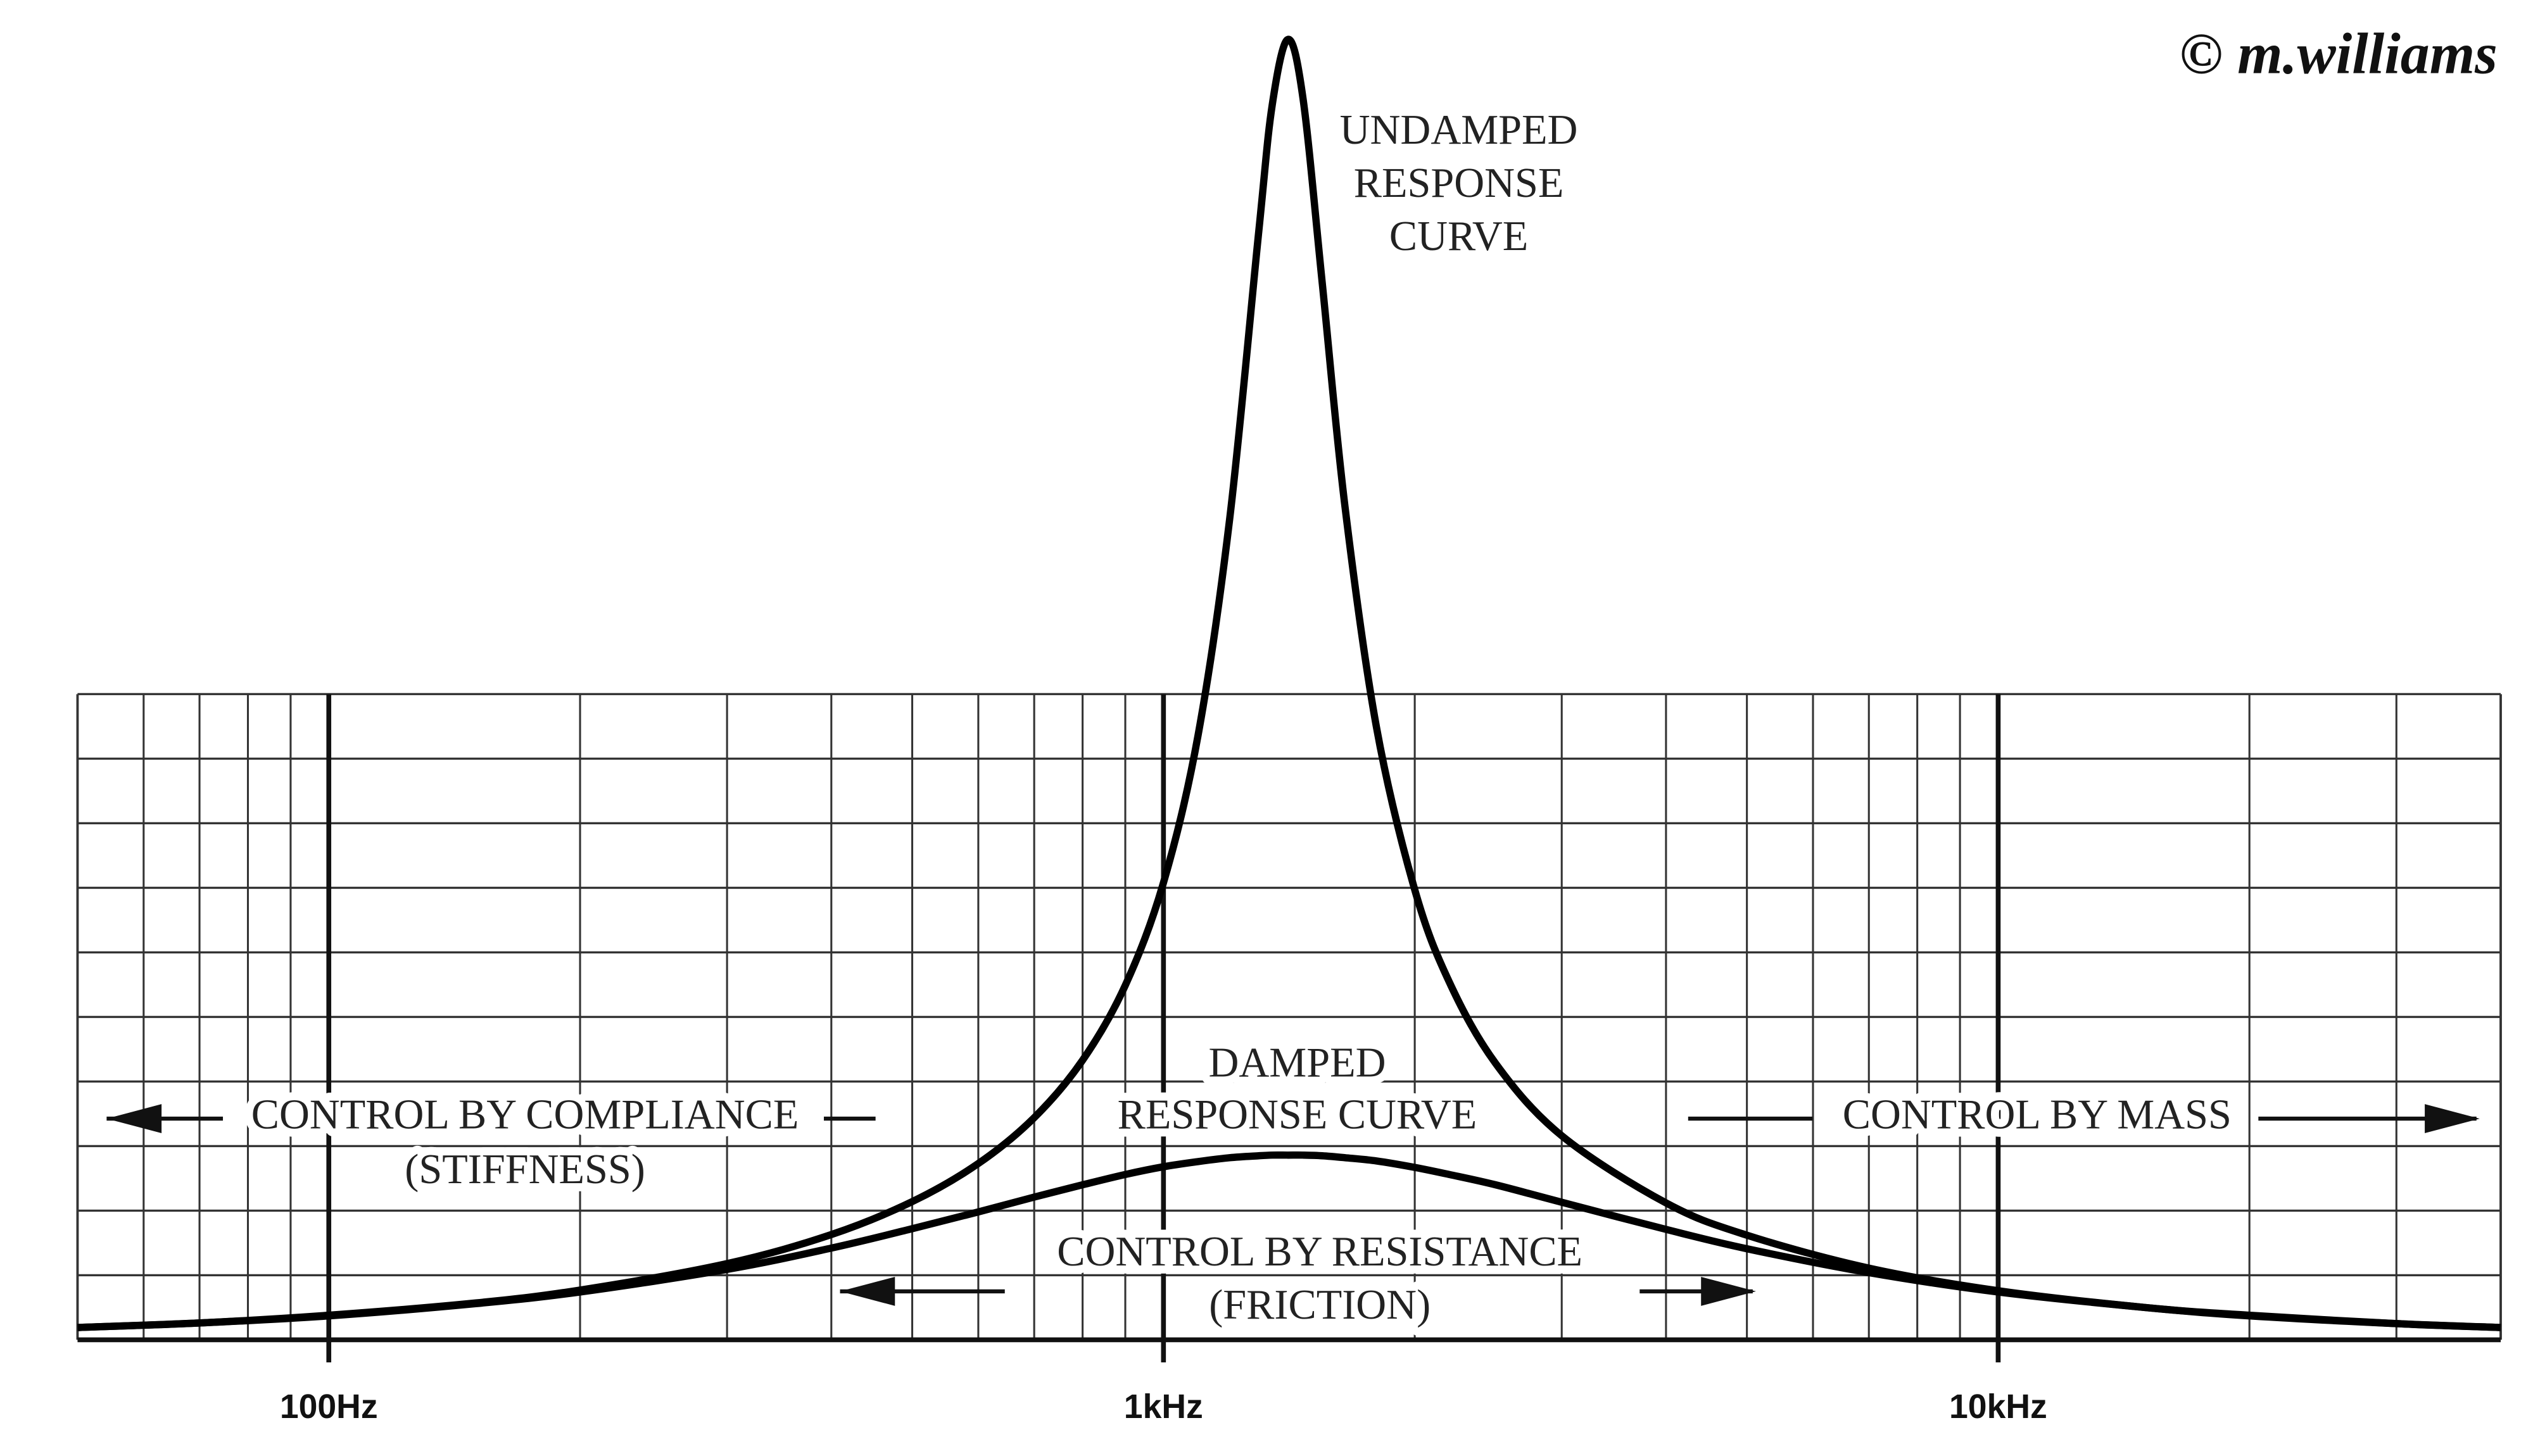 Image resolution: width=2533 pixels, height=1456 pixels. Describe the element at coordinates (525, 1169) in the screenshot. I see `annotation: (STIFFNESS)` at that location.